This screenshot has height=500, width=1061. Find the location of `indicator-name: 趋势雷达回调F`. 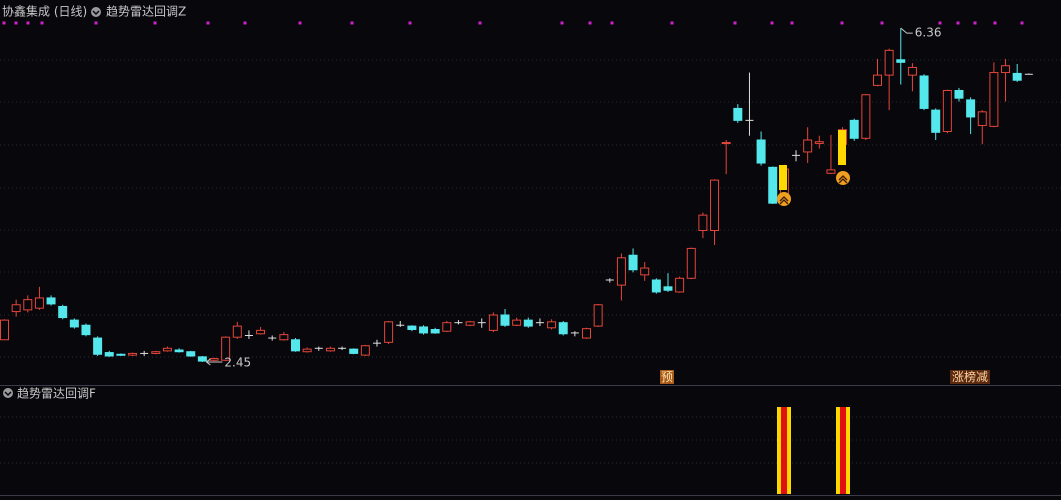

indicator-name: 趋势雷达回调F is located at coordinates (56, 394).